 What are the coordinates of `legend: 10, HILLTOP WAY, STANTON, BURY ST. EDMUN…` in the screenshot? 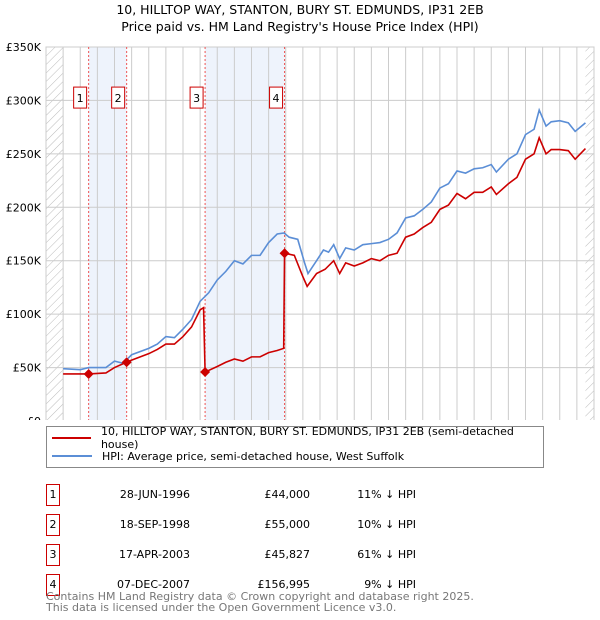 It's located at (295, 446).